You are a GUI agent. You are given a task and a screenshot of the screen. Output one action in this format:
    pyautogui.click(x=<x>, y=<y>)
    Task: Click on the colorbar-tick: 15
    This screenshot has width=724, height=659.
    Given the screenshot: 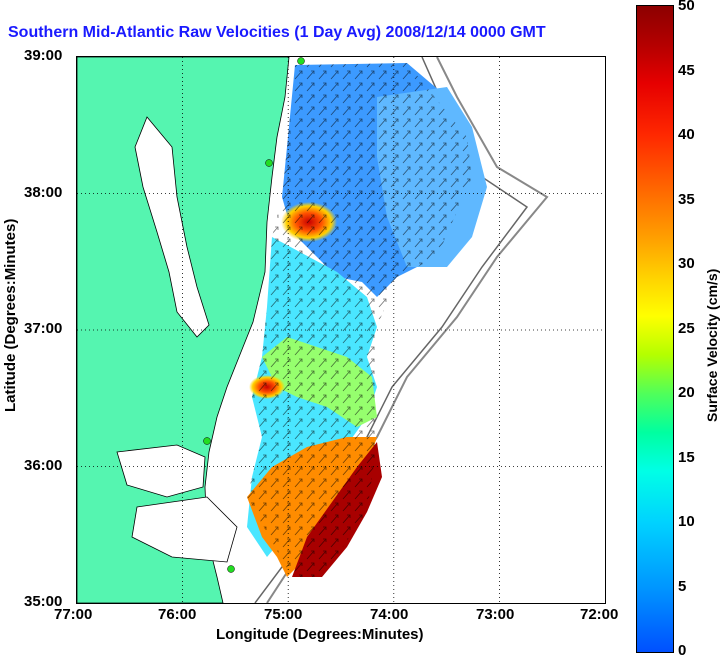 What is the action you would take?
    pyautogui.click(x=686, y=457)
    